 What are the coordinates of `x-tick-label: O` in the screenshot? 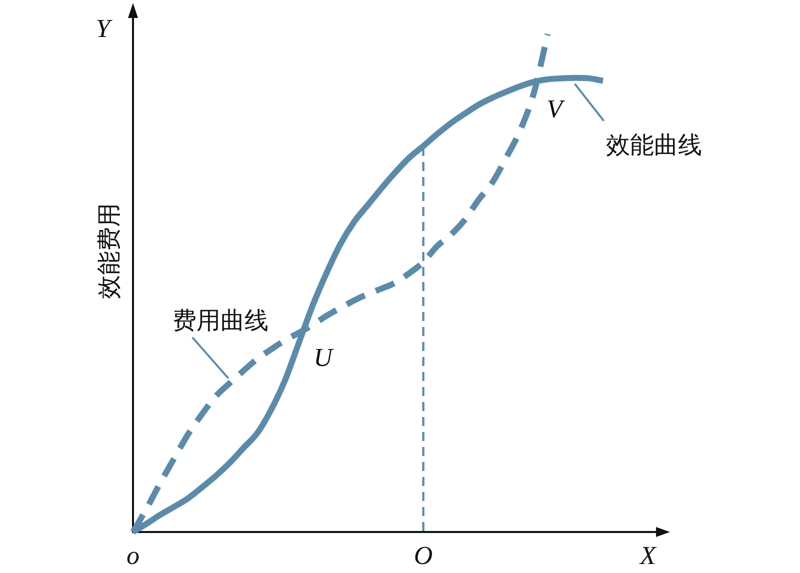 It's located at (423, 555).